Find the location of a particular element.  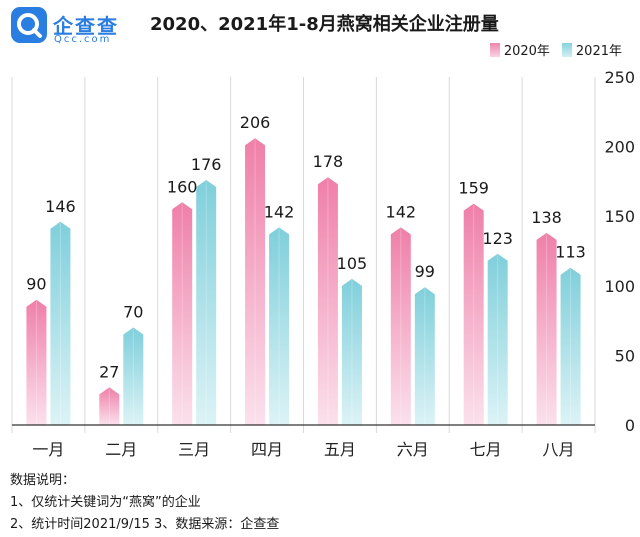

legend-item-2020: 2020年 is located at coordinates (519, 49).